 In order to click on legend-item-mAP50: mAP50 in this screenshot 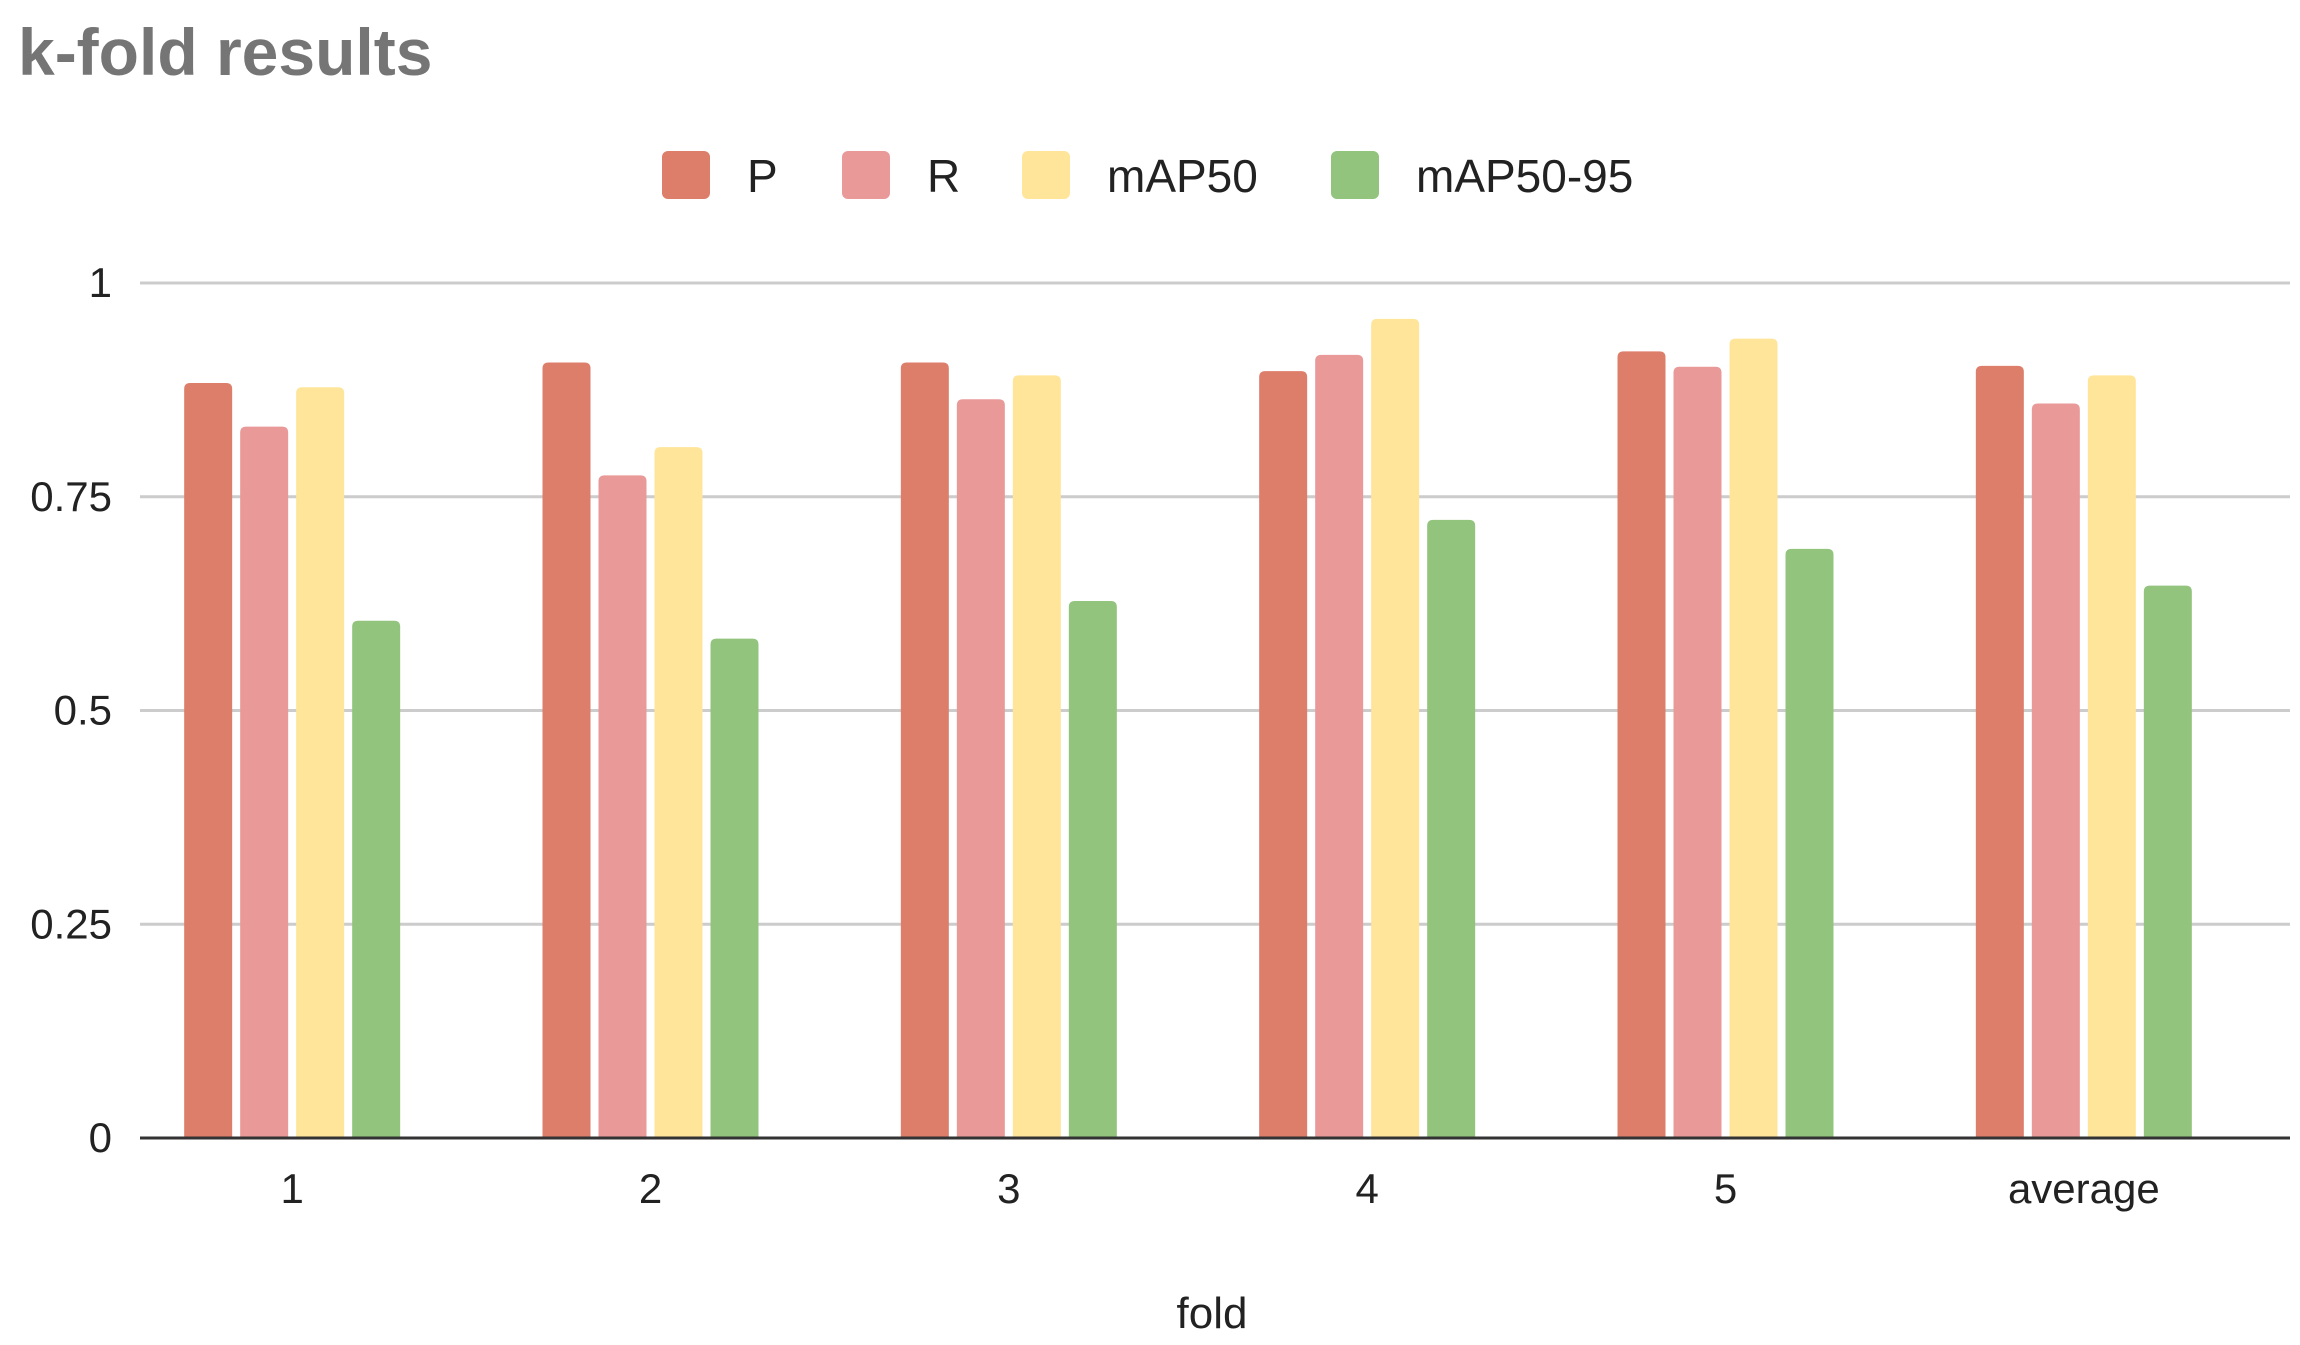, I will do `click(1140, 176)`.